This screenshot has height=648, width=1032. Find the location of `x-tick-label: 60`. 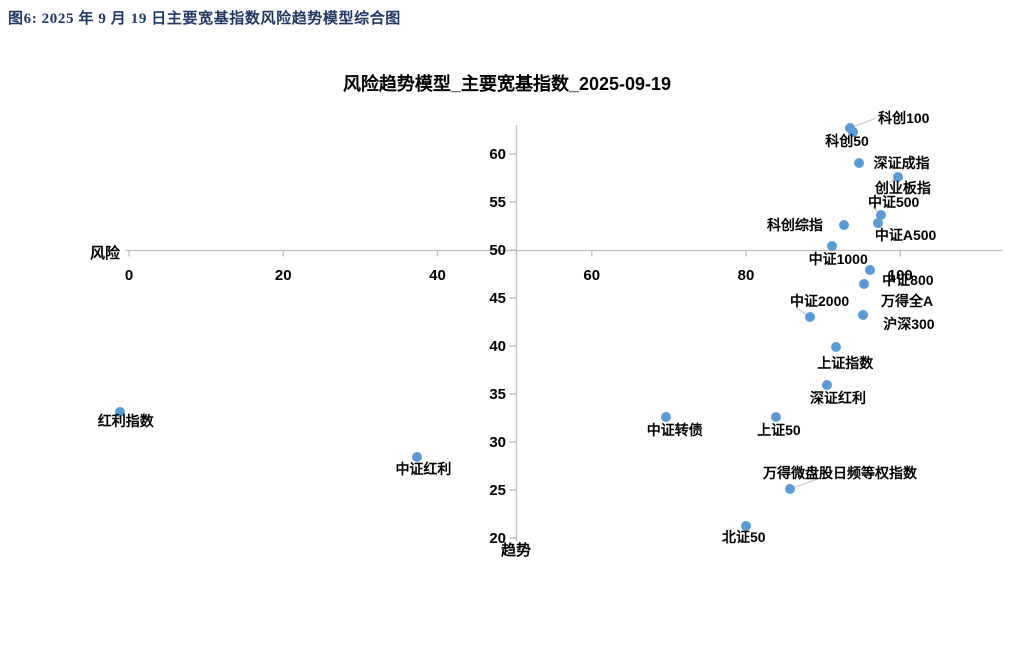

x-tick-label: 60 is located at coordinates (592, 275).